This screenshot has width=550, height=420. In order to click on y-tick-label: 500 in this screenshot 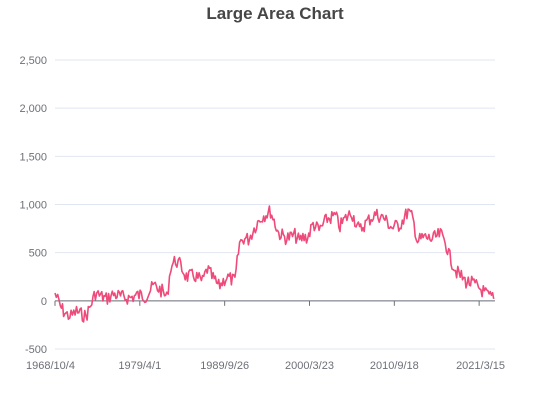, I will do `click(38, 254)`.